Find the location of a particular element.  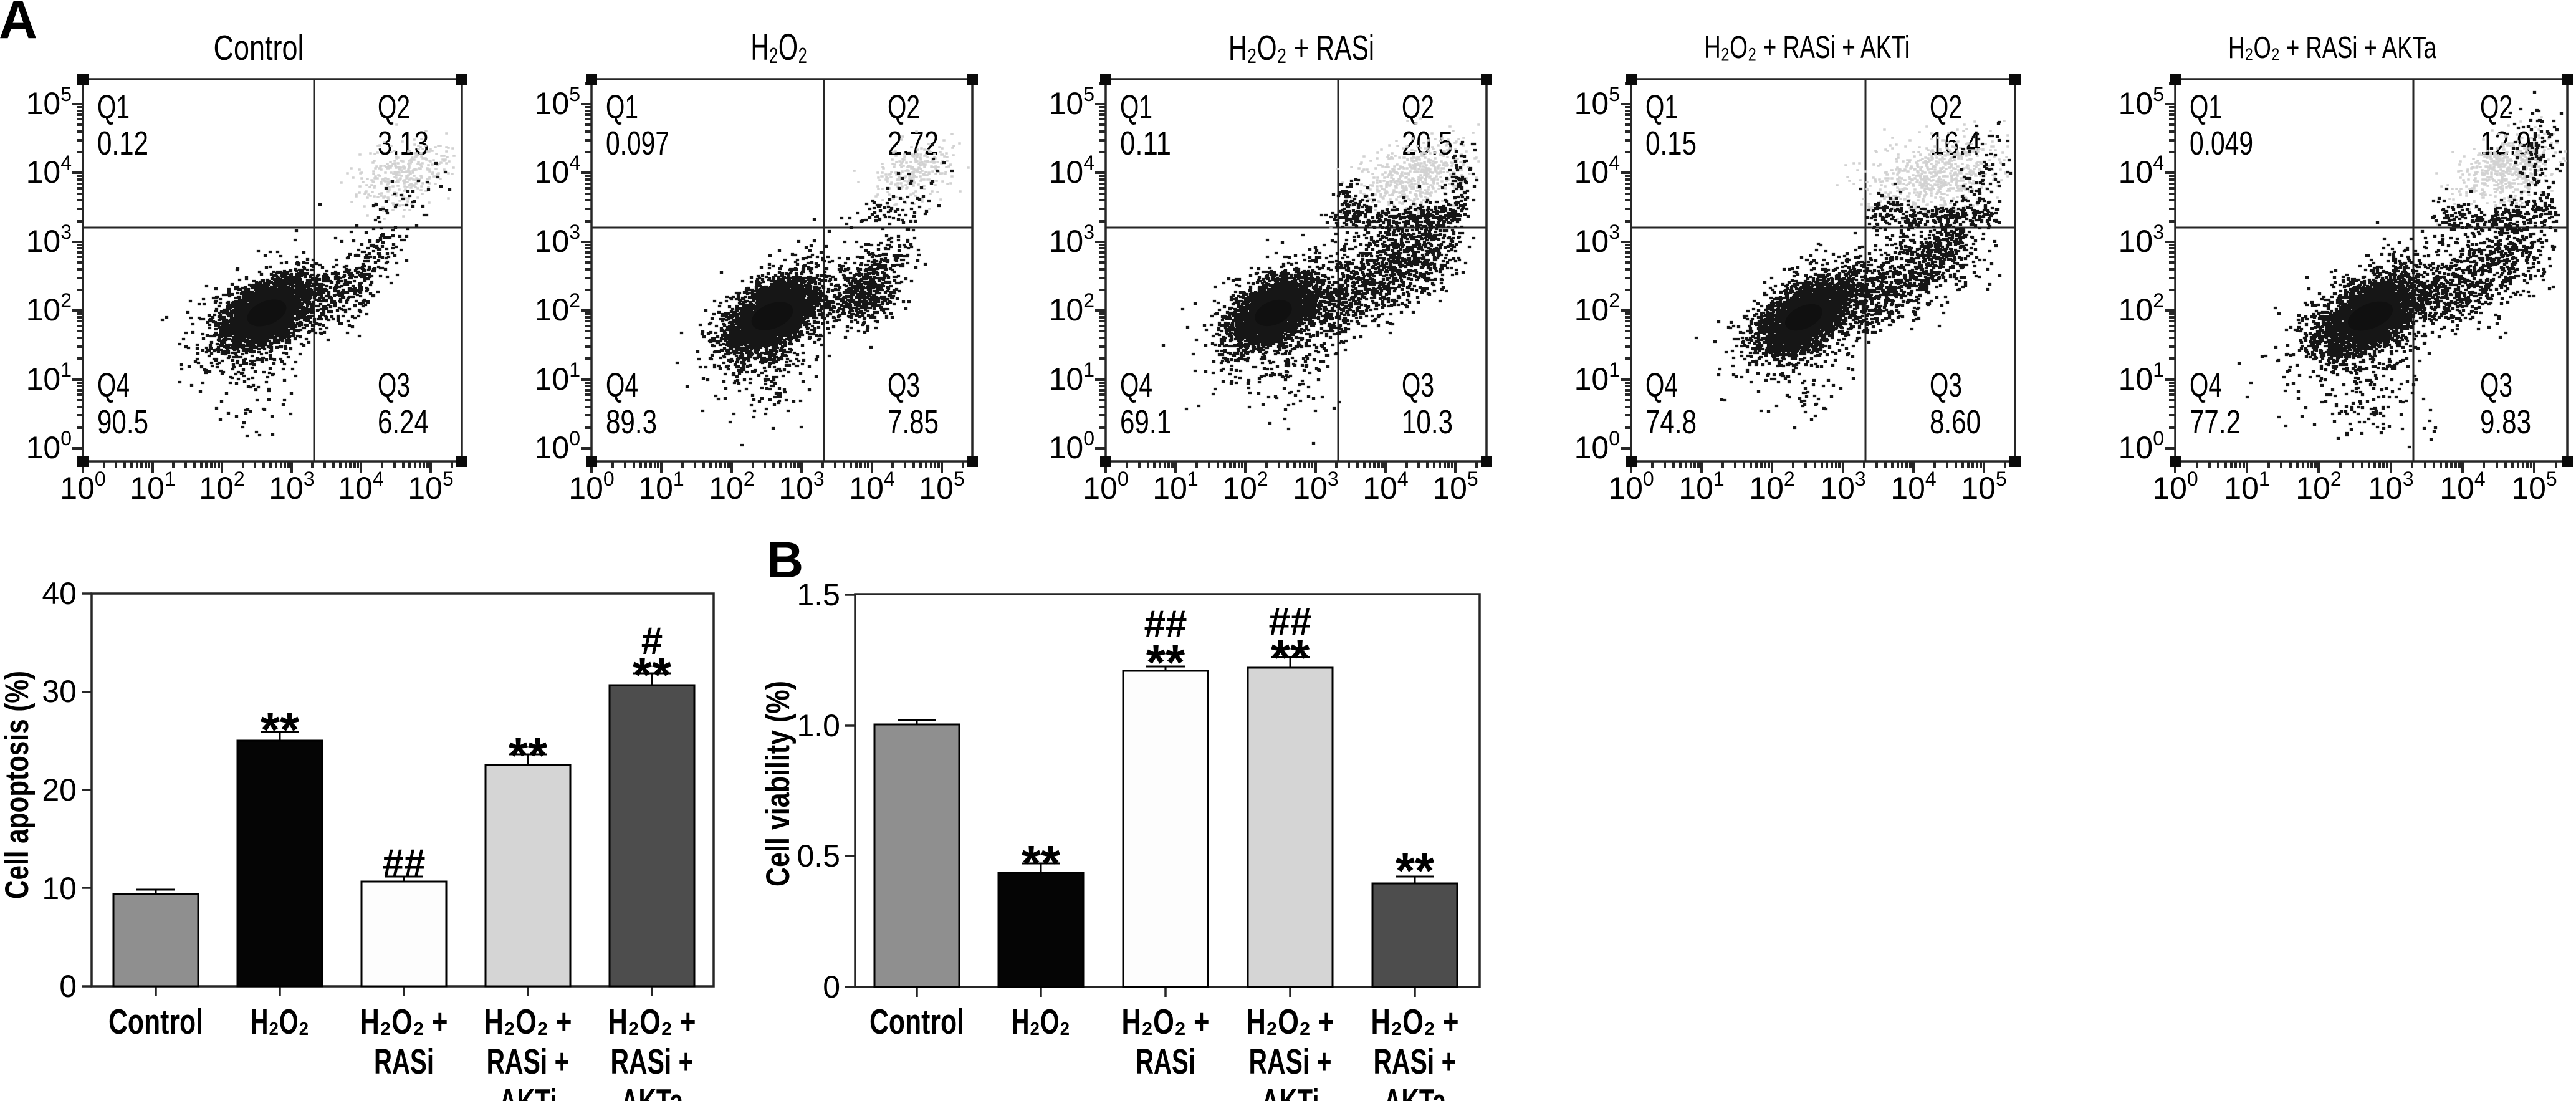

svg-text: 7.85 is located at coordinates (914, 422).